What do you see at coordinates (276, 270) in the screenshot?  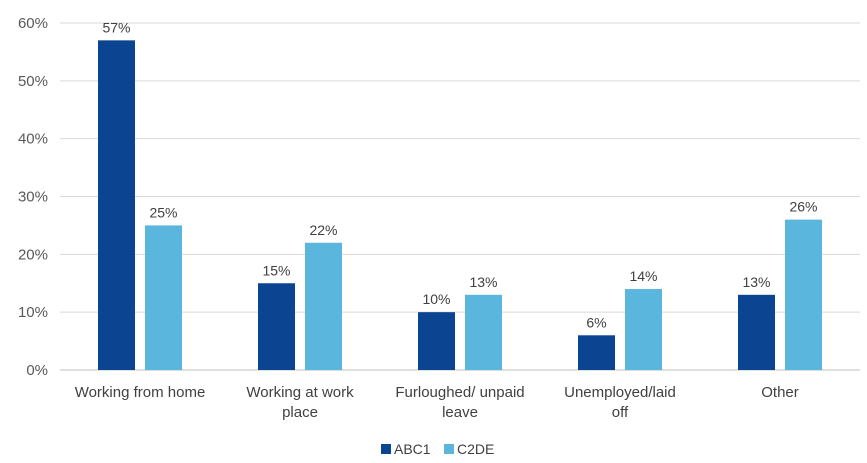 I see `data-label: 15%` at bounding box center [276, 270].